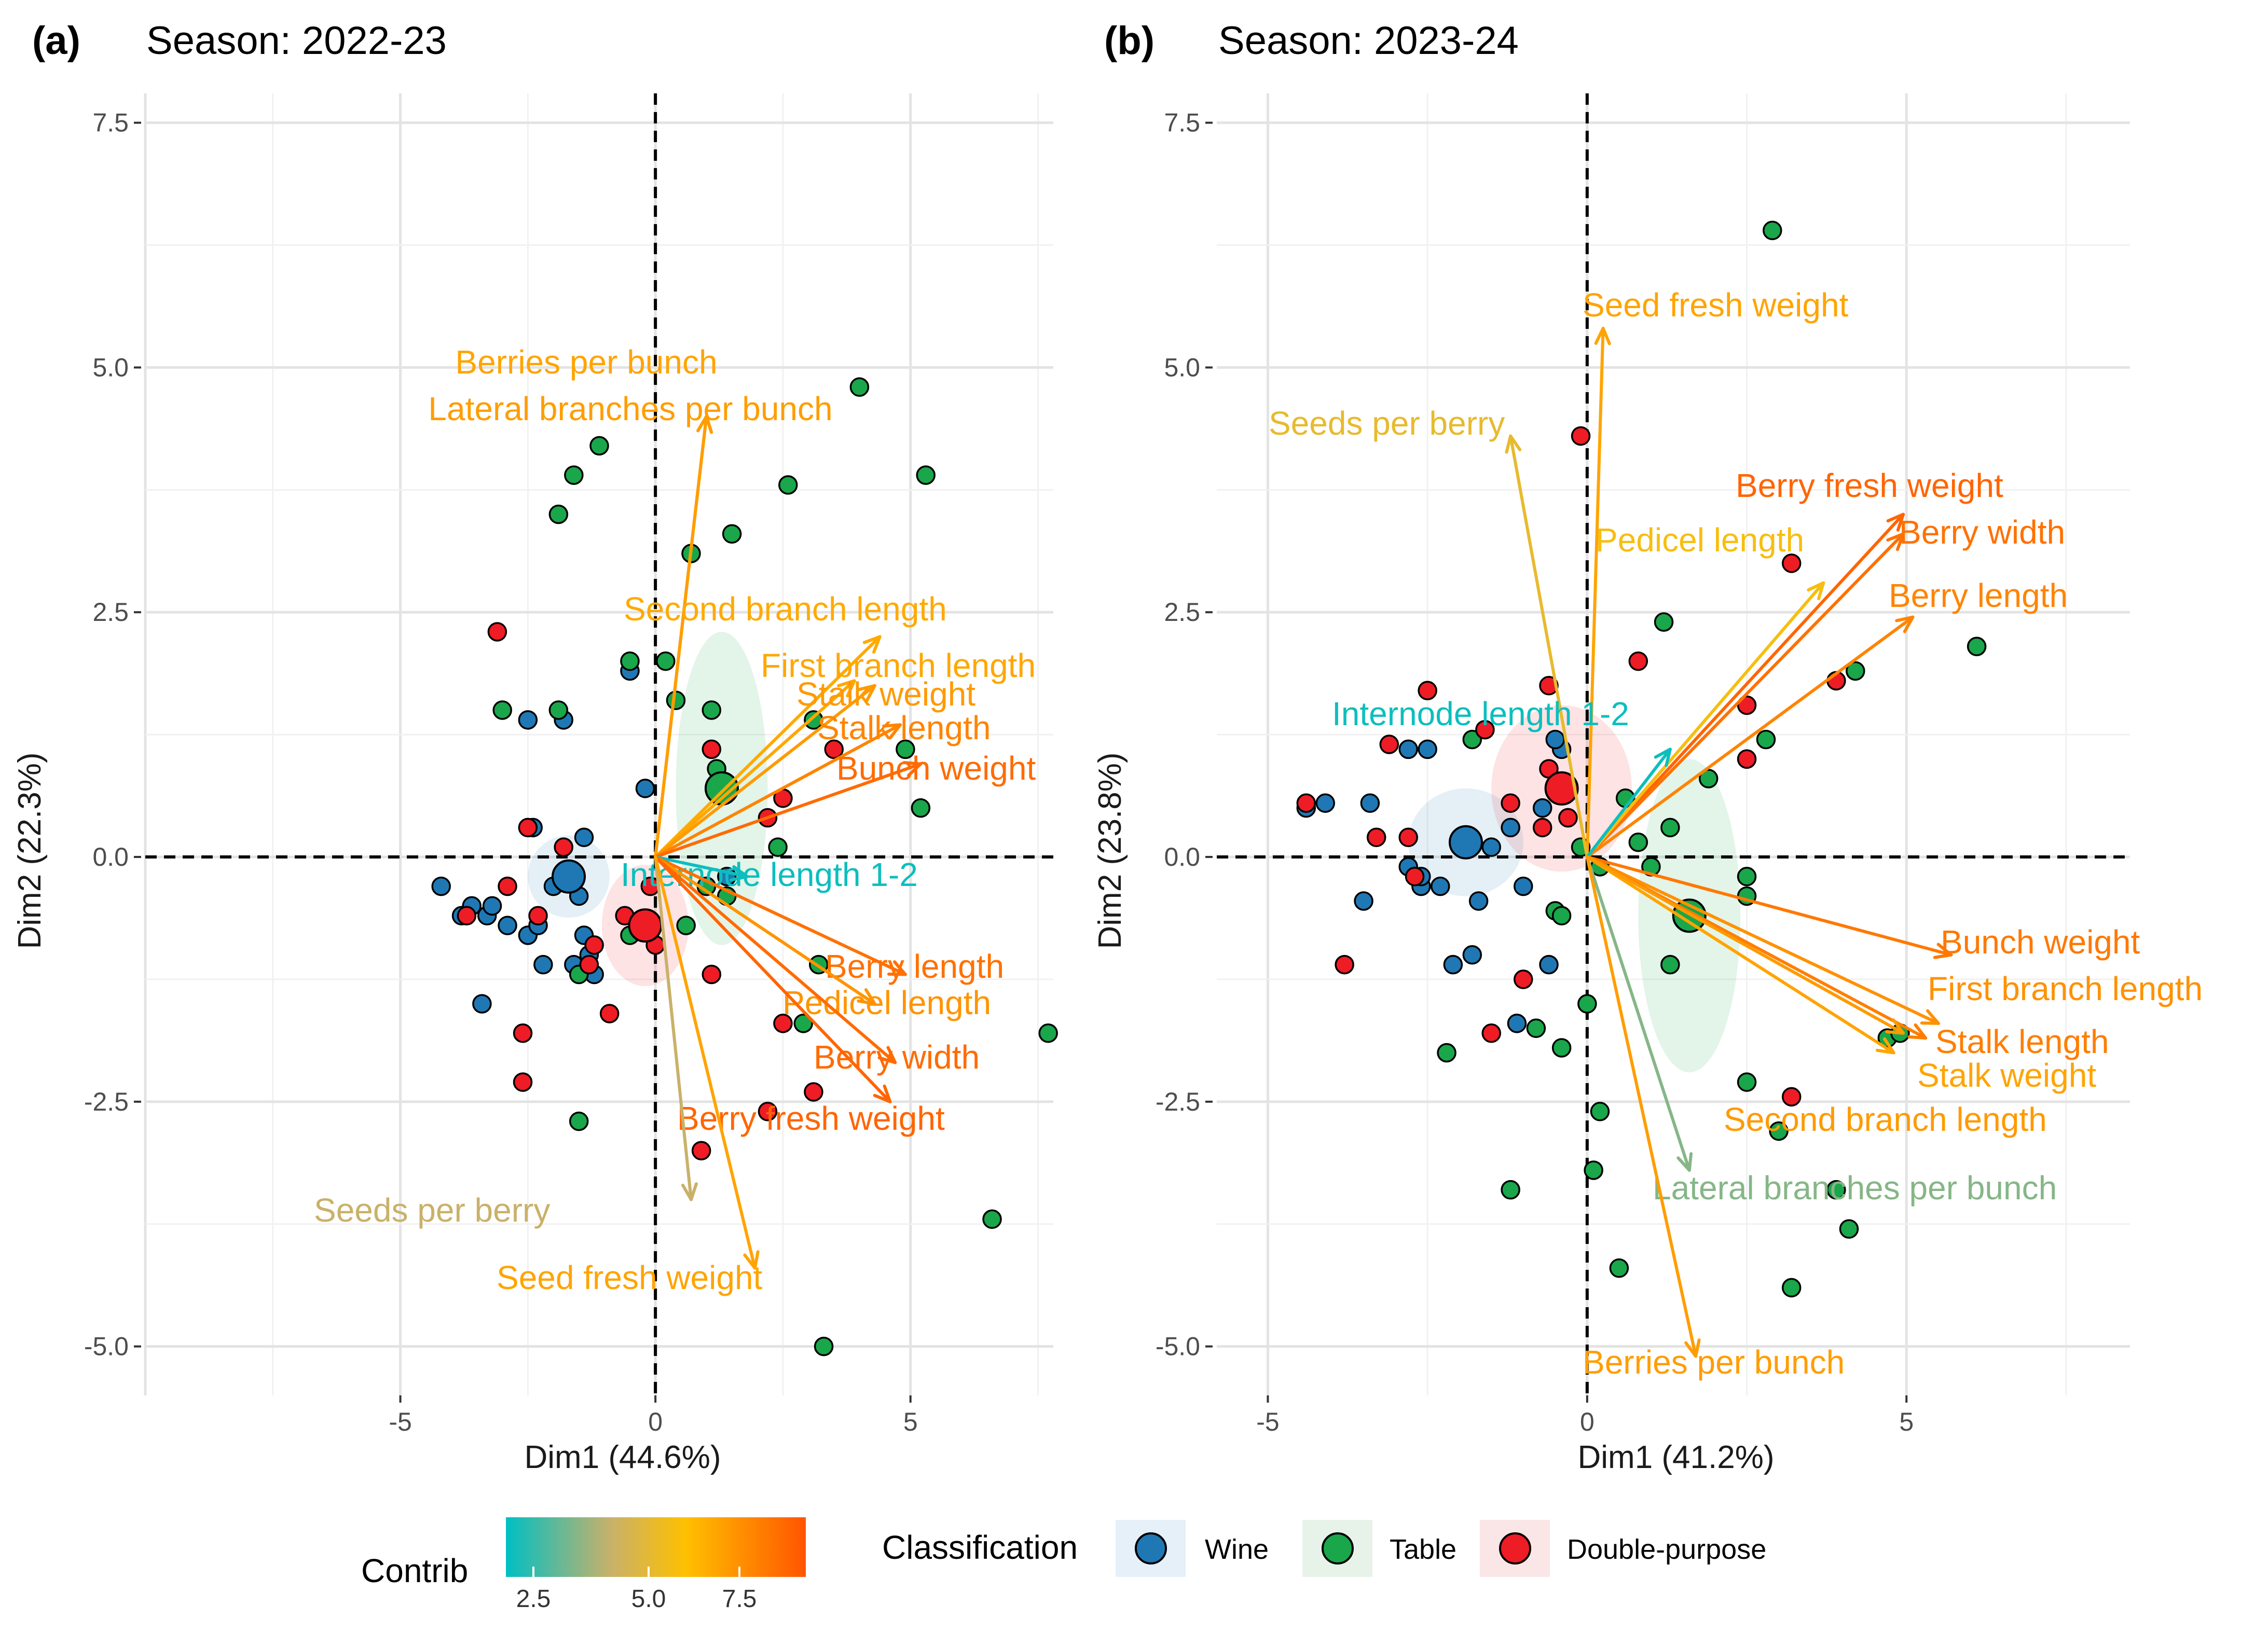 The width and height of the screenshot is (2268, 1634). What do you see at coordinates (1237, 1549) in the screenshot?
I see `legend-wine-label: Wine` at bounding box center [1237, 1549].